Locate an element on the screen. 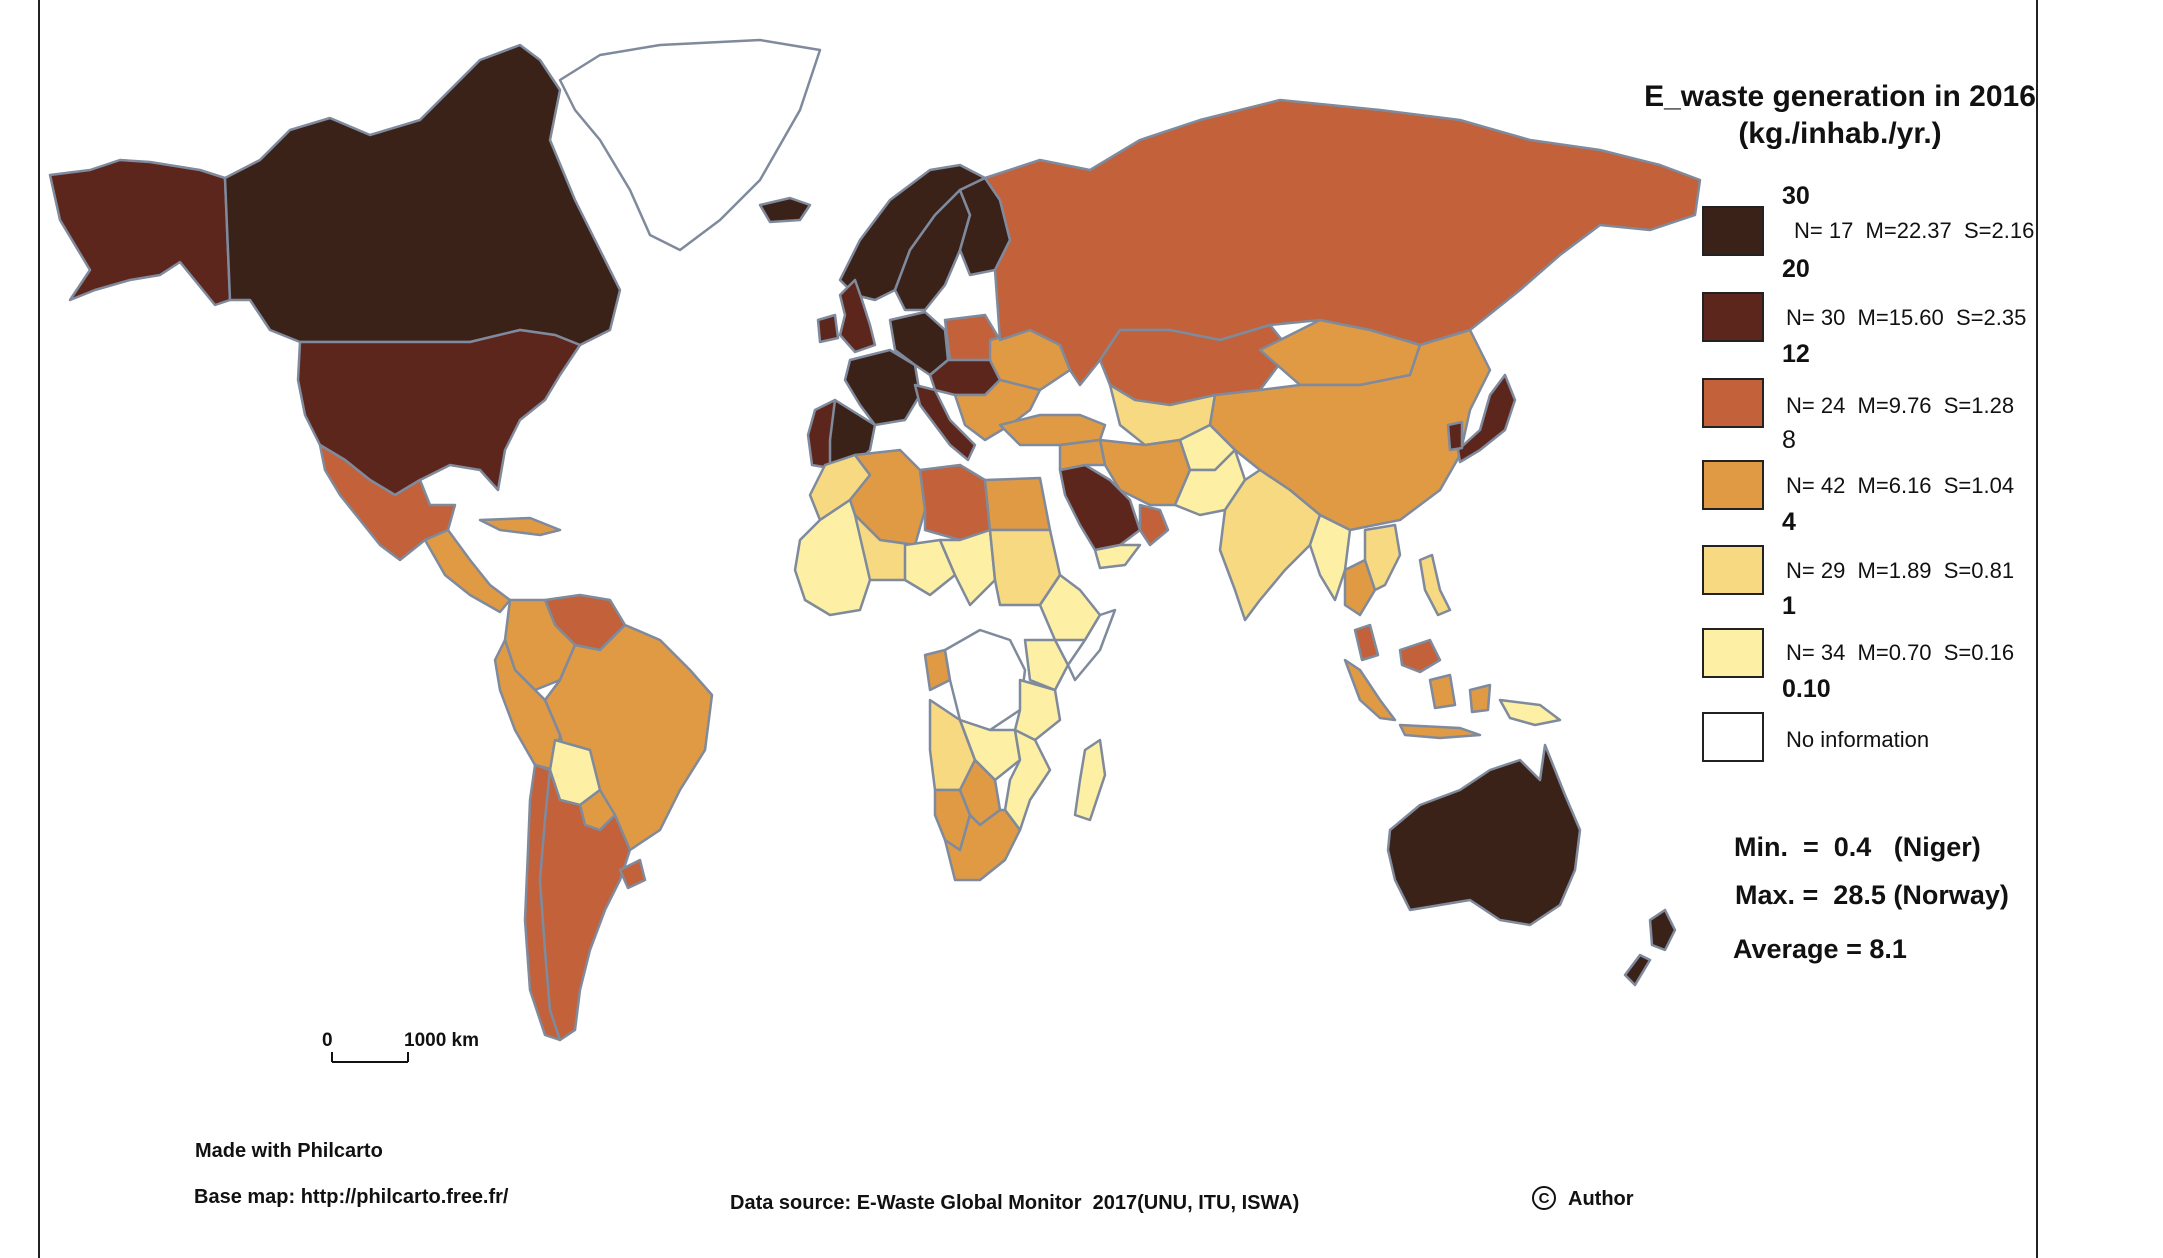 The width and height of the screenshot is (2163, 1258). legend-stat-class-1: N= 17 M=22.37 S=2.16 is located at coordinates (1914, 230).